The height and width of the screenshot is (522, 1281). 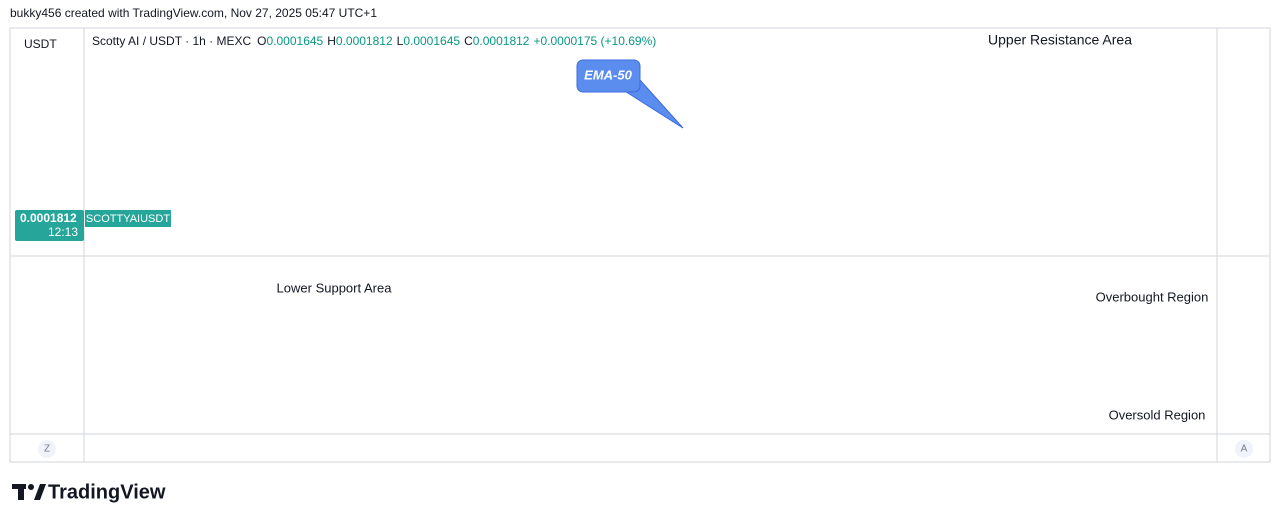 What do you see at coordinates (107, 492) in the screenshot?
I see `brand: TradingView` at bounding box center [107, 492].